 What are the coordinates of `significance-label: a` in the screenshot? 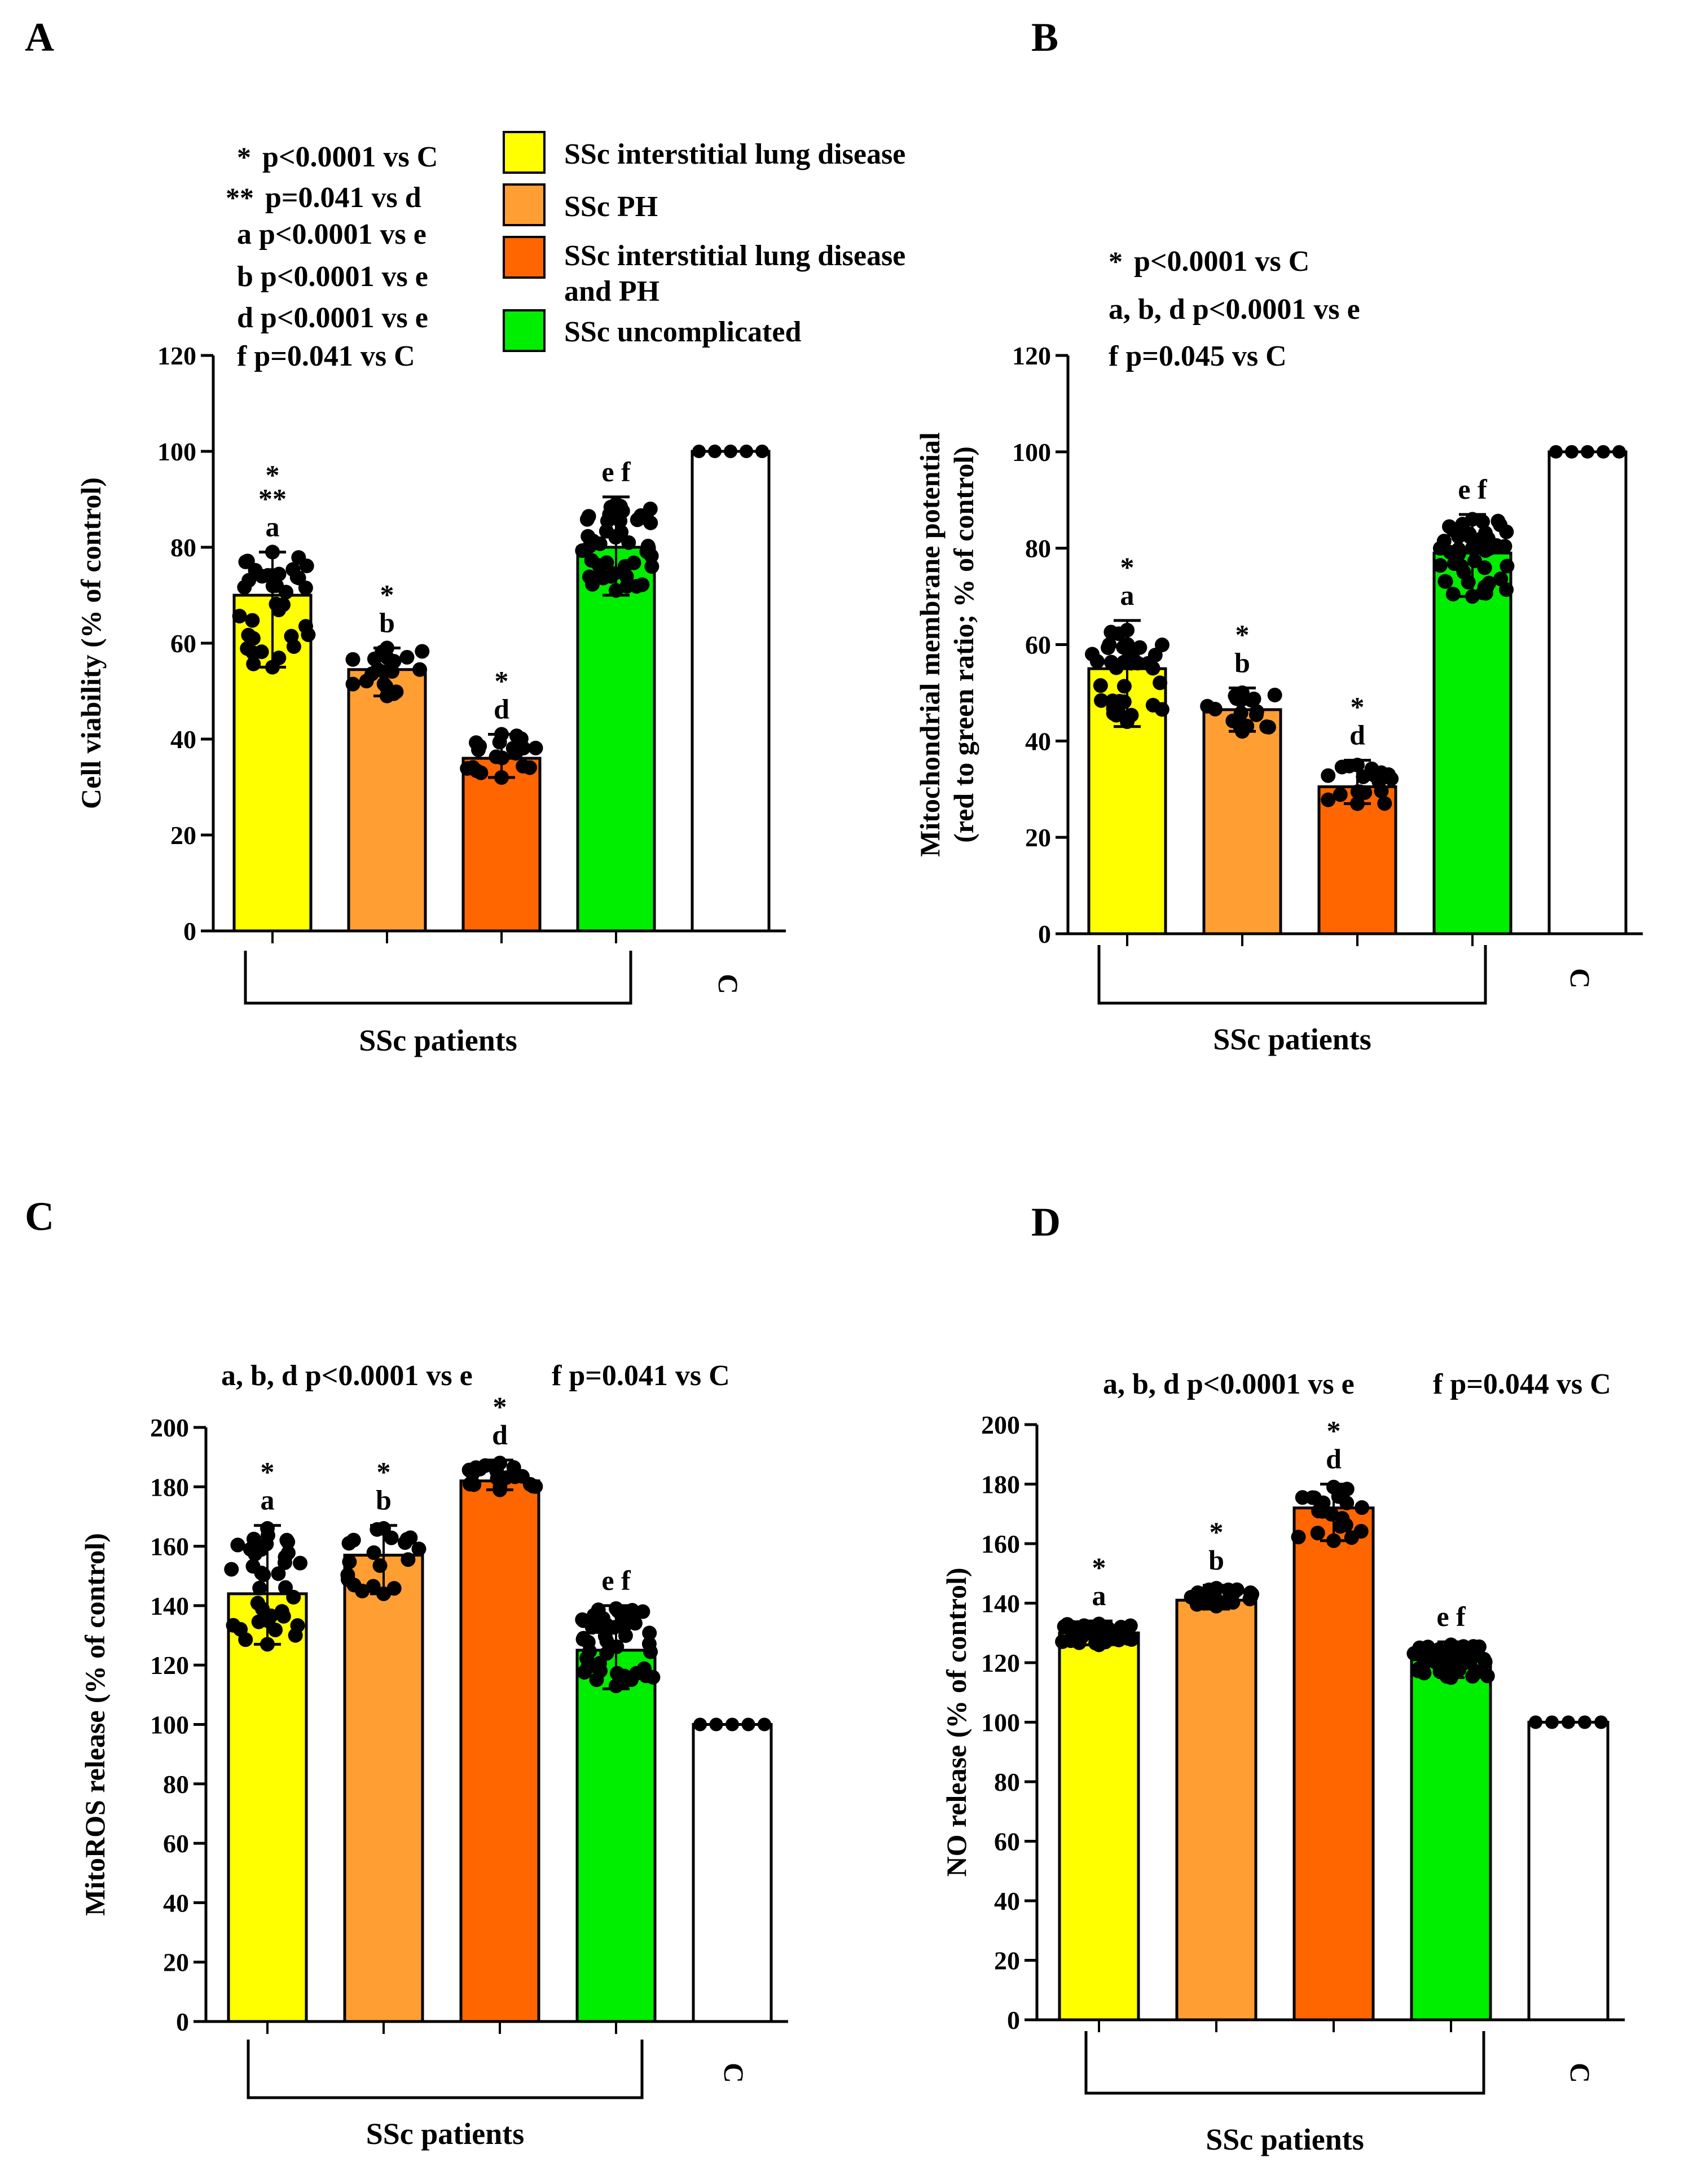 It's located at (268, 1500).